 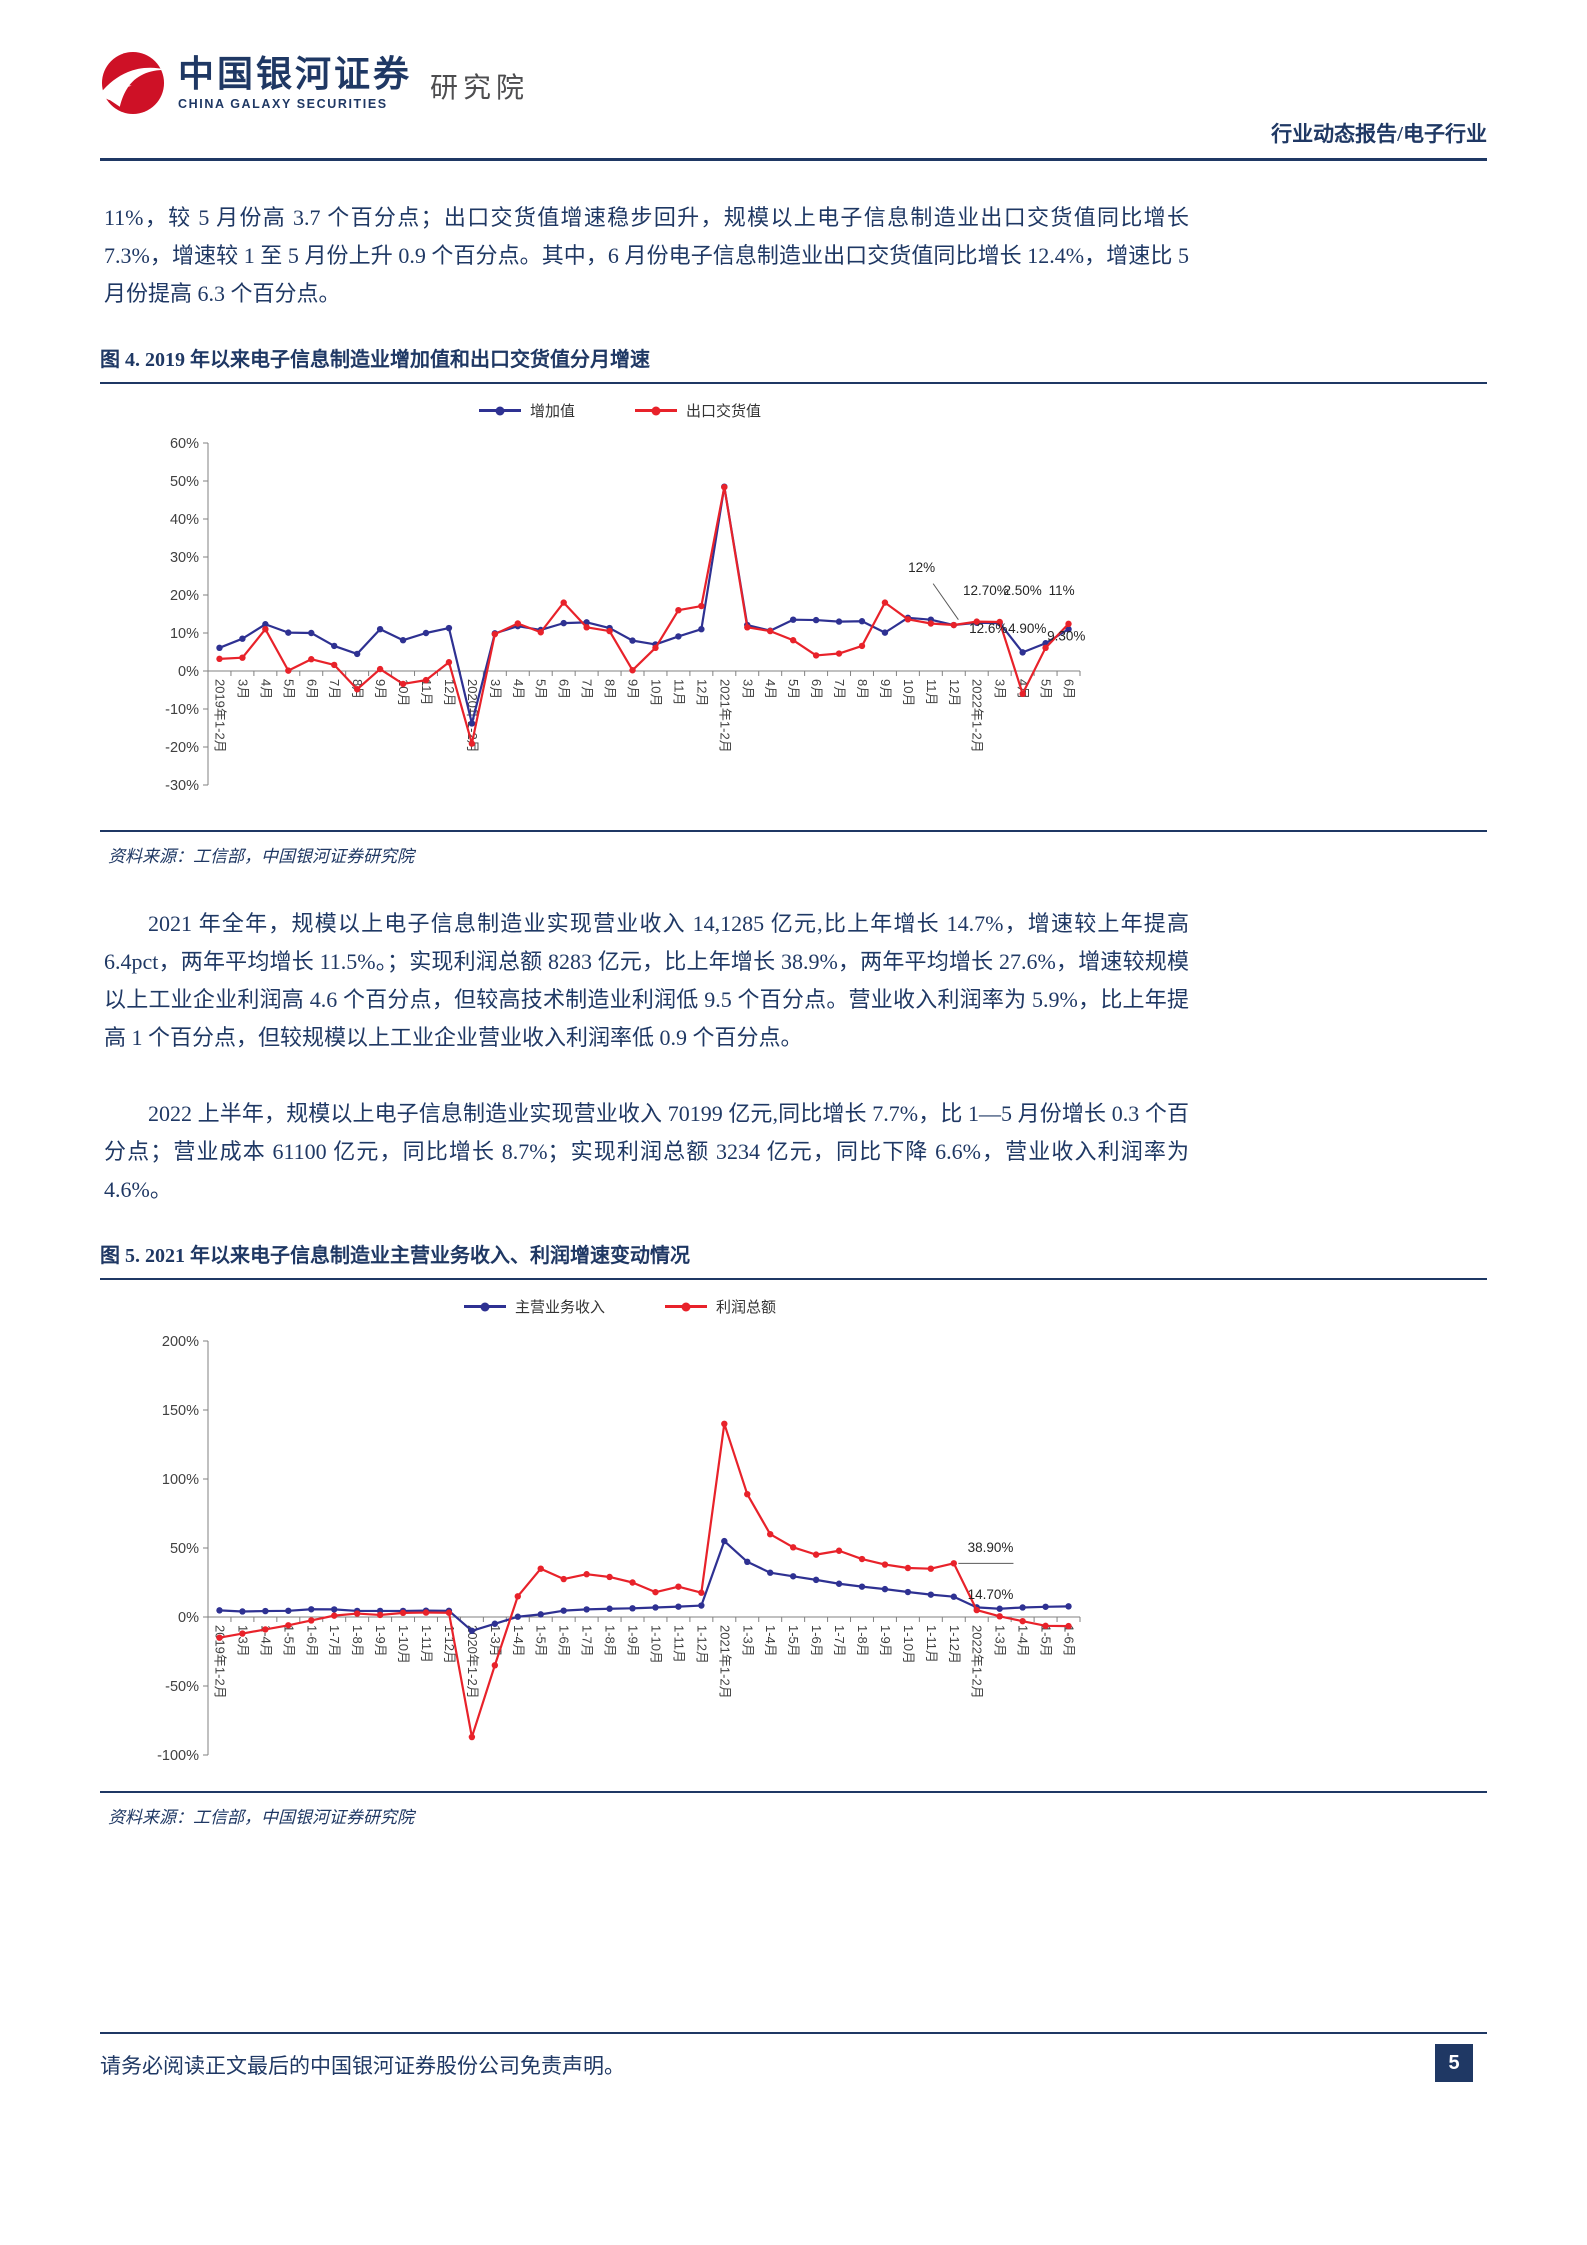 What do you see at coordinates (610, 689) in the screenshot?
I see `x-tick-label: 8月` at bounding box center [610, 689].